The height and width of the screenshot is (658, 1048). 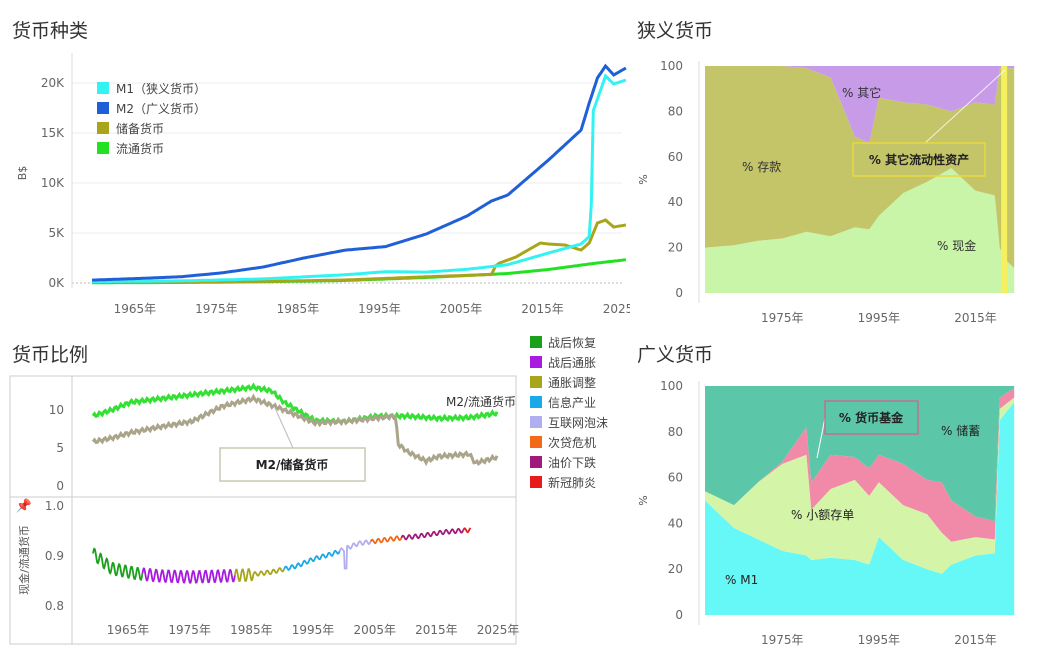 What do you see at coordinates (103, 128) in the screenshot?
I see `legend-swatch-reserve` at bounding box center [103, 128].